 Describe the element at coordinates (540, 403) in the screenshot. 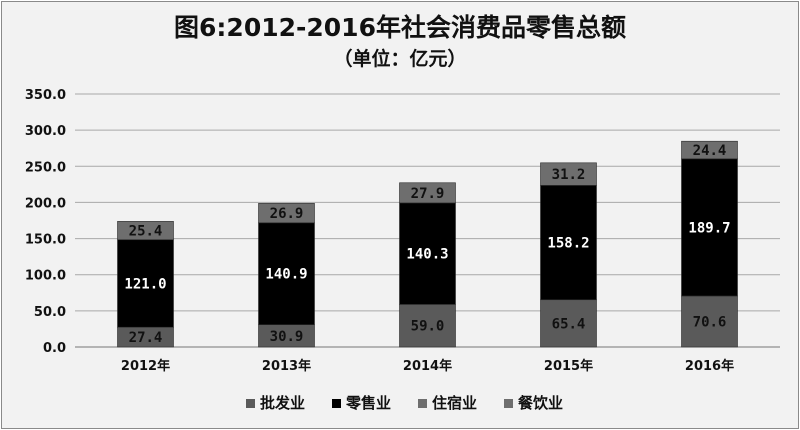

I see `legend-label: 餐饮业` at that location.